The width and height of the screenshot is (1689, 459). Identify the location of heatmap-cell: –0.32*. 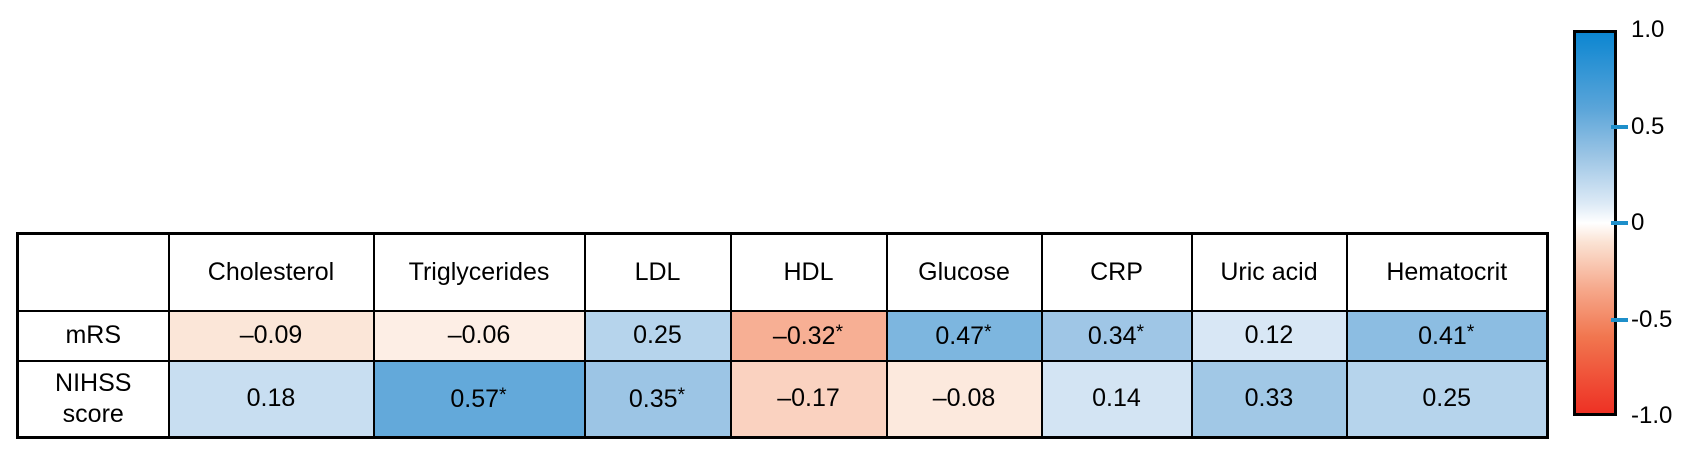
(808, 335).